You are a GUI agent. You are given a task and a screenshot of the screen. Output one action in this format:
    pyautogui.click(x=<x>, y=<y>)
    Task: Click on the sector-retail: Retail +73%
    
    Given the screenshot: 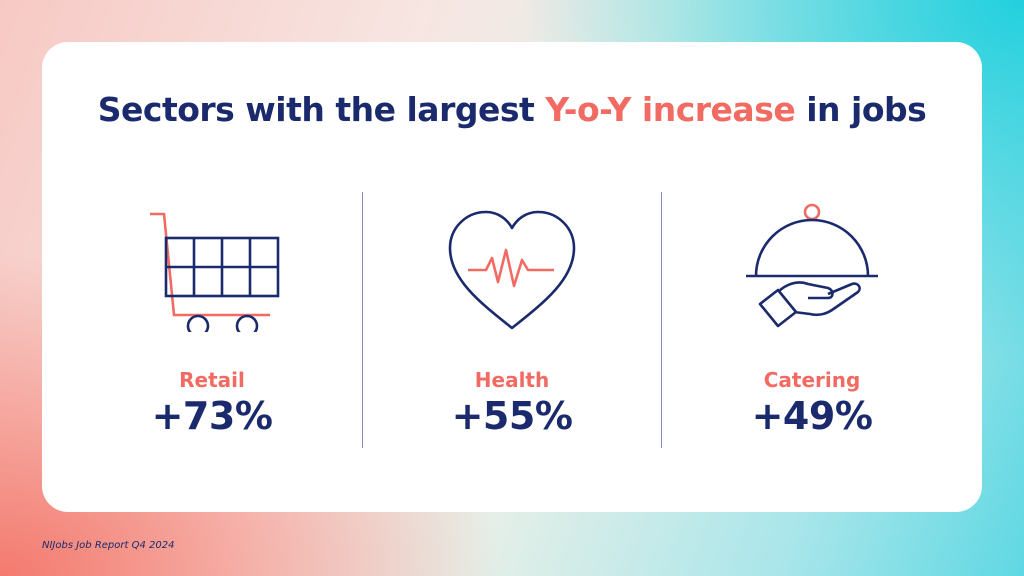 What is the action you would take?
    pyautogui.click(x=212, y=319)
    